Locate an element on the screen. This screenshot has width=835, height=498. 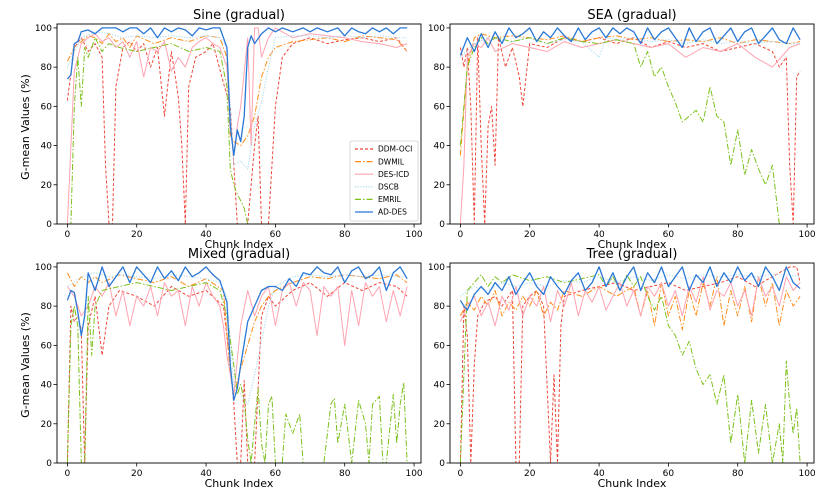
series-line-ddm-oci is located at coordinates (237, 372).